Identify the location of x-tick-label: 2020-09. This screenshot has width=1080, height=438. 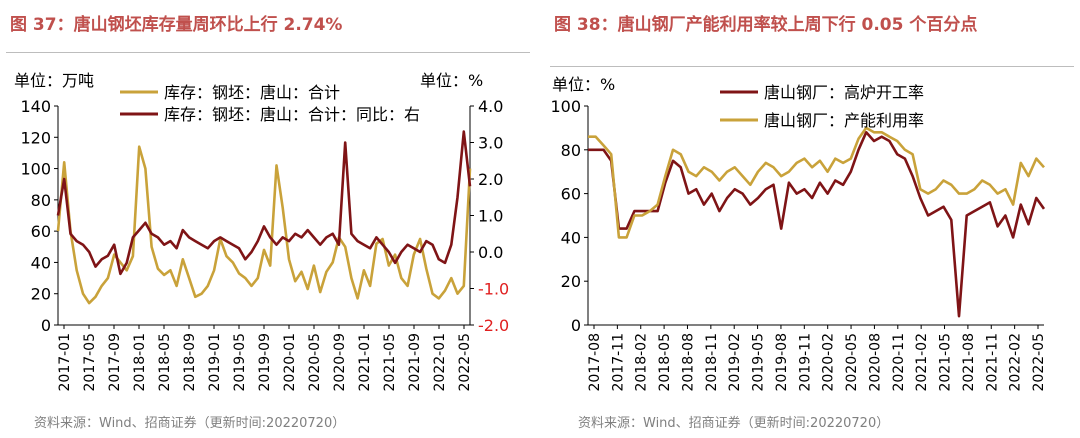
(340, 362).